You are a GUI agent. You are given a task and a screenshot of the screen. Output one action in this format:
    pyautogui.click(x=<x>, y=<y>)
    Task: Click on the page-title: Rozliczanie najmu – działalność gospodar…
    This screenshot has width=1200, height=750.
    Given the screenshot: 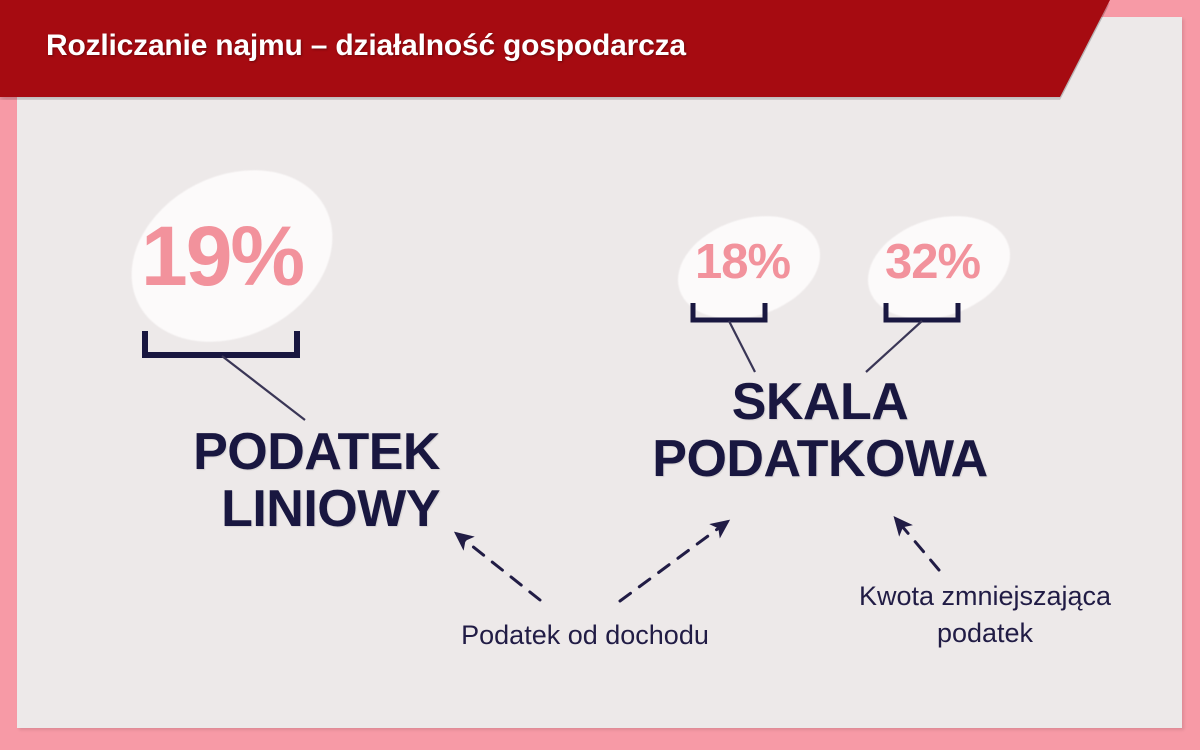 What is the action you would take?
    pyautogui.click(x=366, y=45)
    